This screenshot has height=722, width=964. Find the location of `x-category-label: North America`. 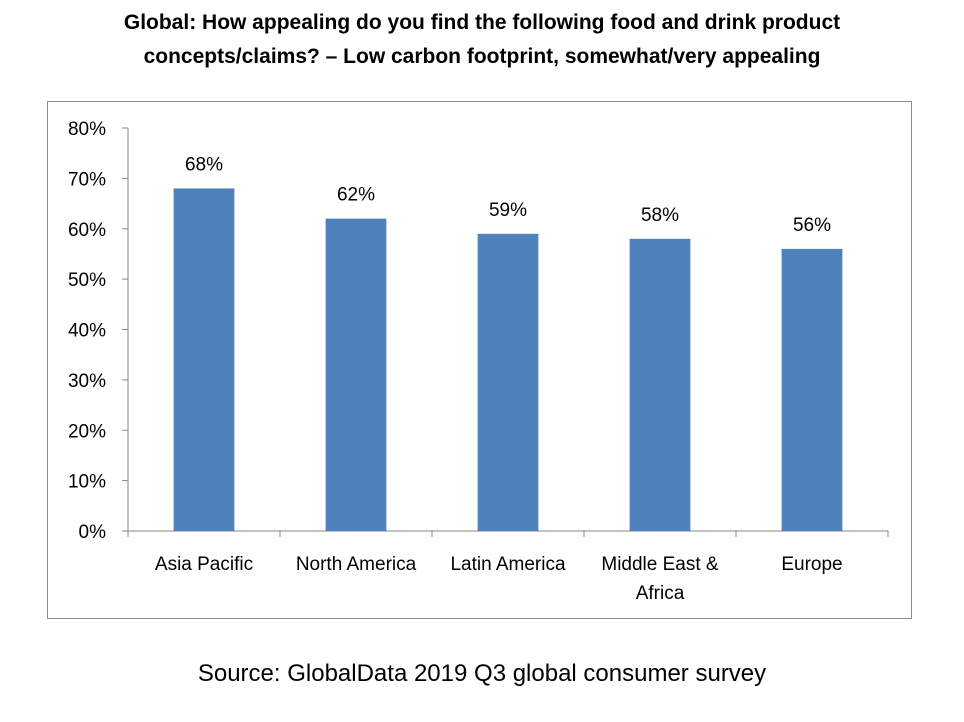

x-category-label: North America is located at coordinates (356, 564).